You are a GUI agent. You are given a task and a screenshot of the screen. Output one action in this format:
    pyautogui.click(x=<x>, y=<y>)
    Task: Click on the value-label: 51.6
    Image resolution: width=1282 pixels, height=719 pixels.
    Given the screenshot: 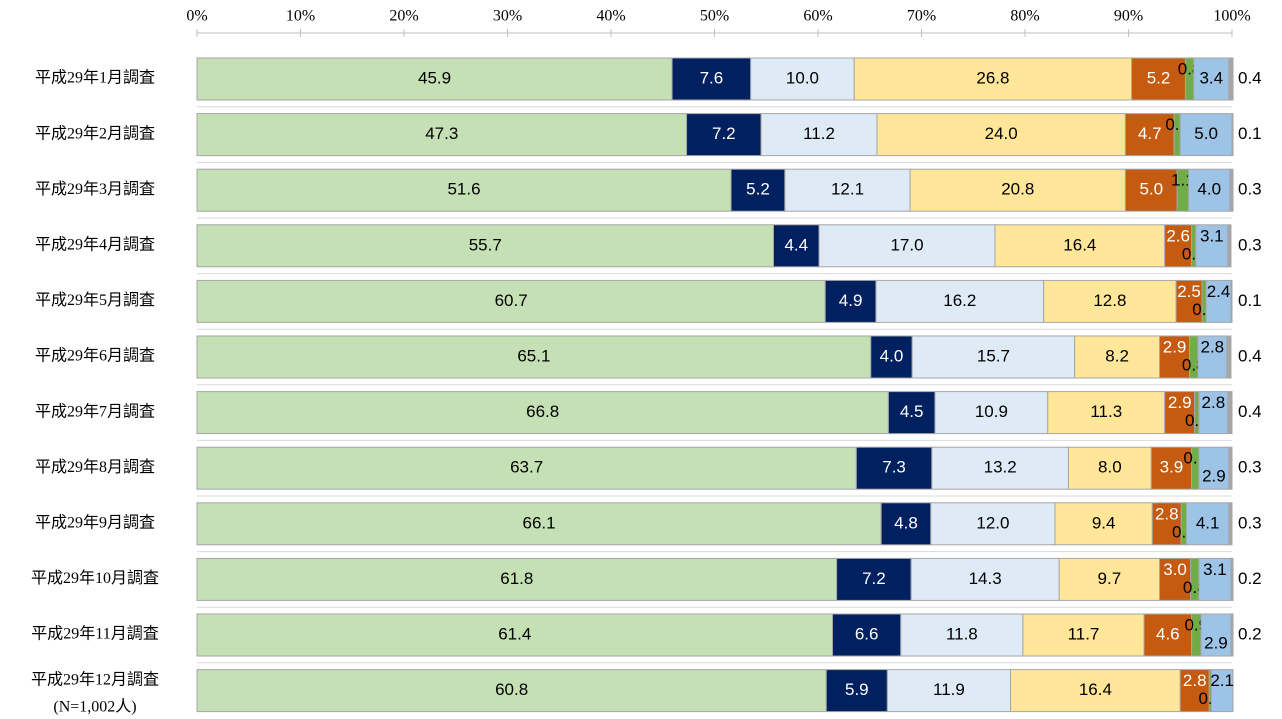 What is the action you would take?
    pyautogui.click(x=463, y=189)
    